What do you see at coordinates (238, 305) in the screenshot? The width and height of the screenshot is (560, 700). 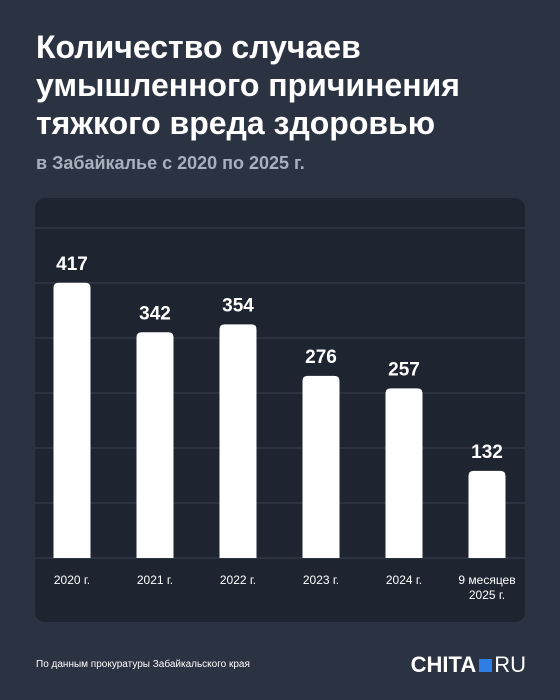 I see `value-label: 354` at bounding box center [238, 305].